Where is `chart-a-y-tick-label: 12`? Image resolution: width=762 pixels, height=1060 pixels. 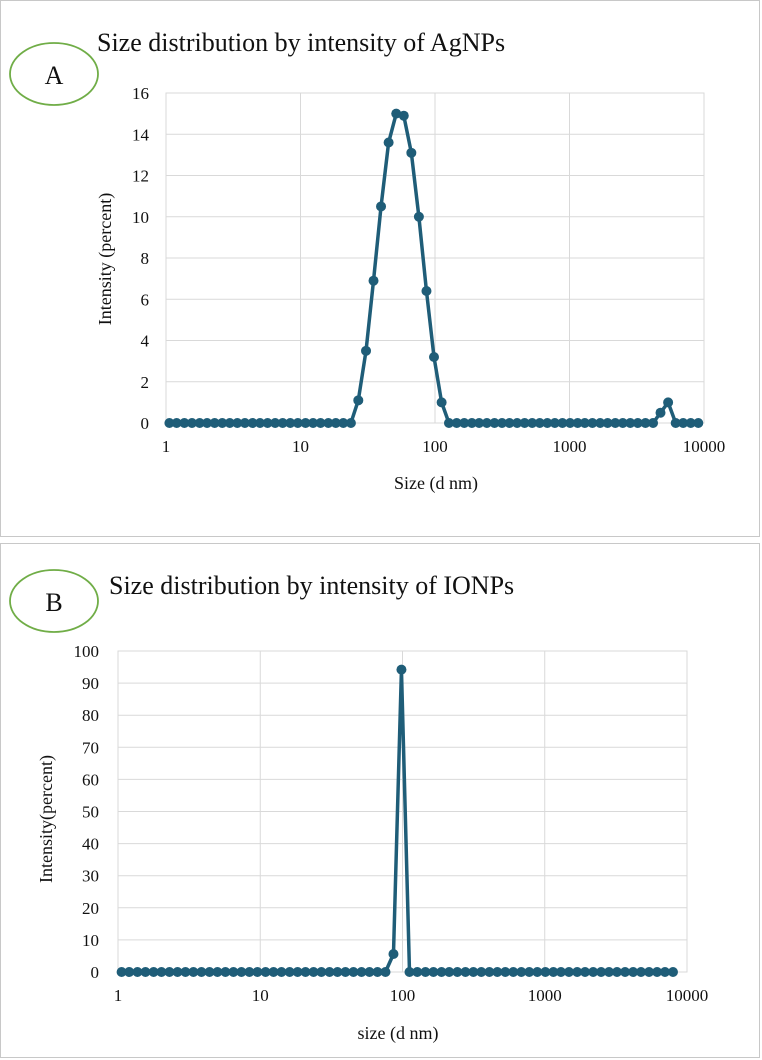
chart-a-y-tick-label: 12 is located at coordinates (140, 176).